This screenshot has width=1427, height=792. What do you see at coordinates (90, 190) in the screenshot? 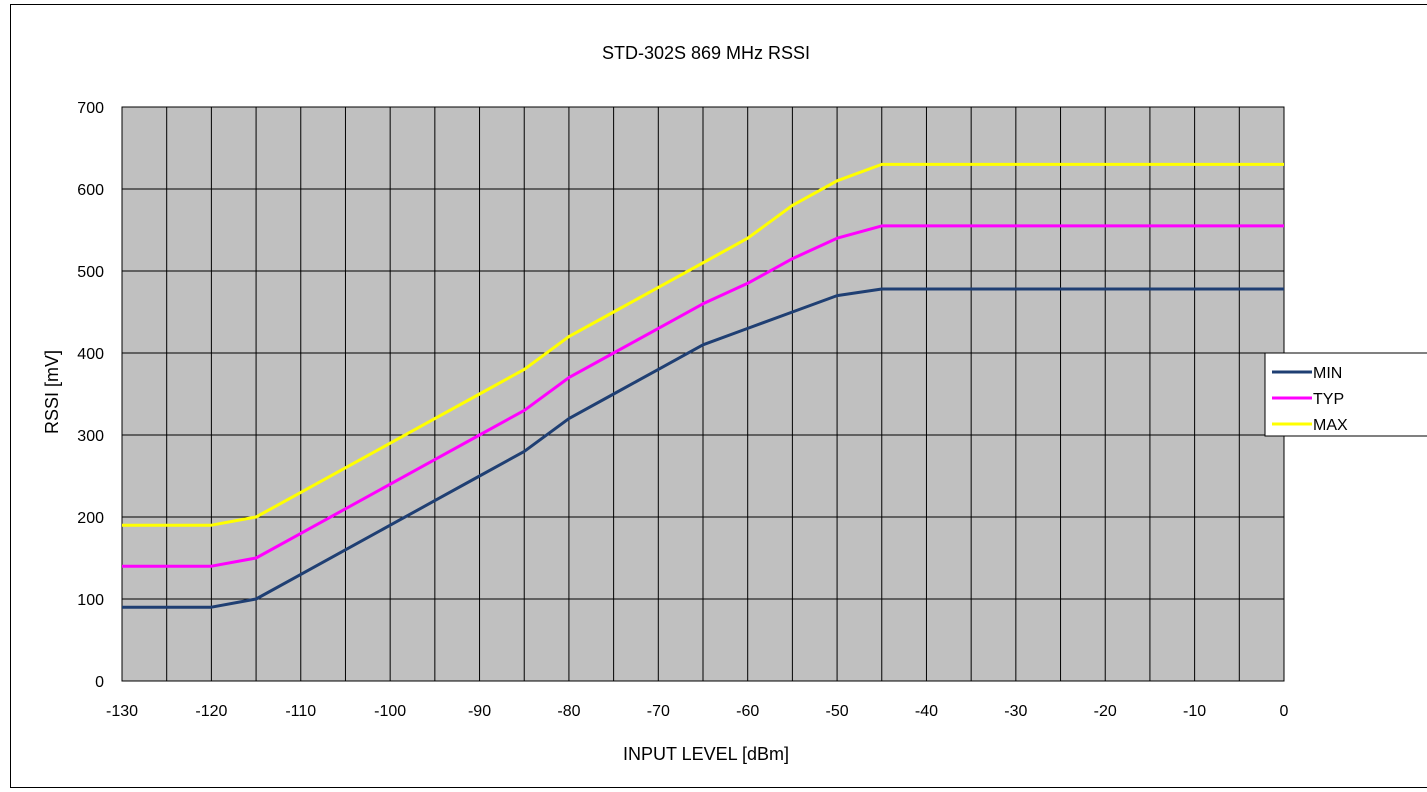
I see `y-tick-label: 600` at bounding box center [90, 190].